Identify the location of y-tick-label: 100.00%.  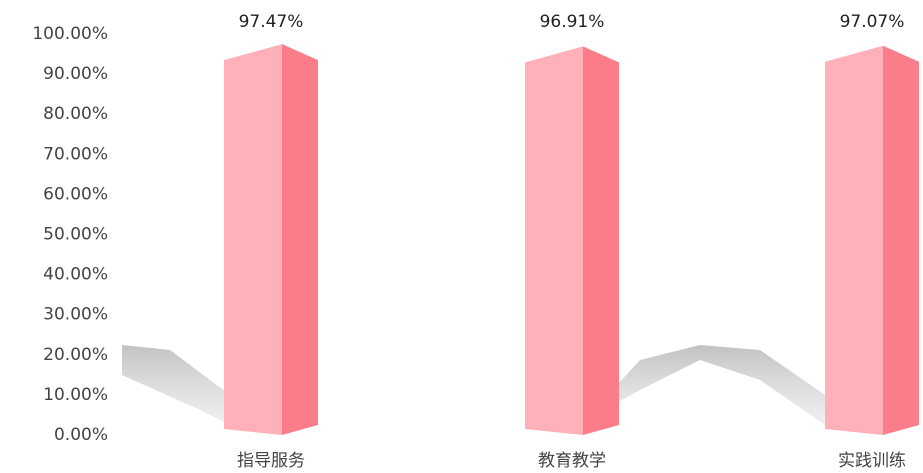
(70, 34).